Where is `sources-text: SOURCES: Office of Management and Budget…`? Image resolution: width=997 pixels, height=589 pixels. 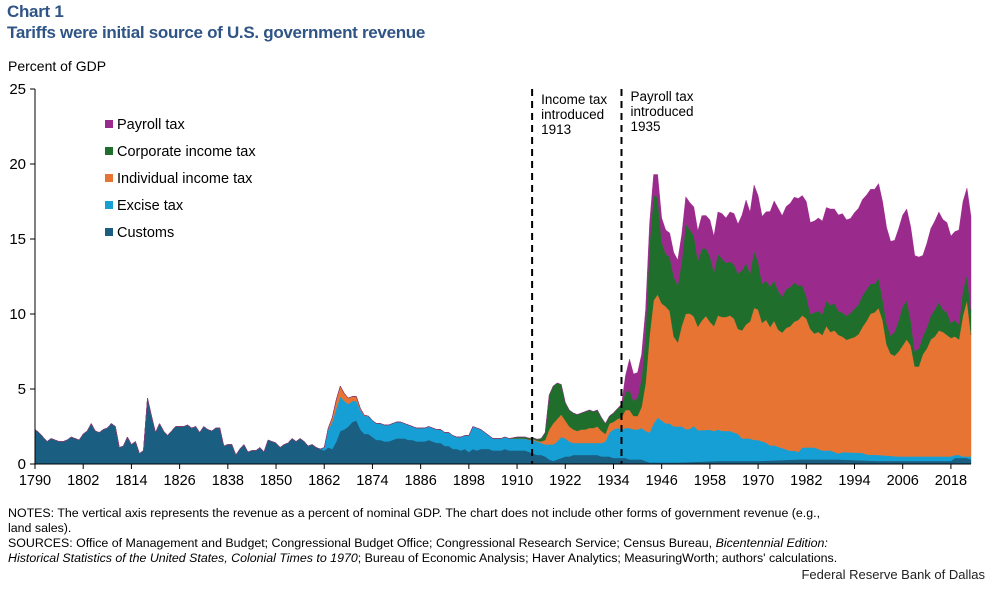
sources-text: SOURCES: Office of Management and Budget… is located at coordinates (418, 543).